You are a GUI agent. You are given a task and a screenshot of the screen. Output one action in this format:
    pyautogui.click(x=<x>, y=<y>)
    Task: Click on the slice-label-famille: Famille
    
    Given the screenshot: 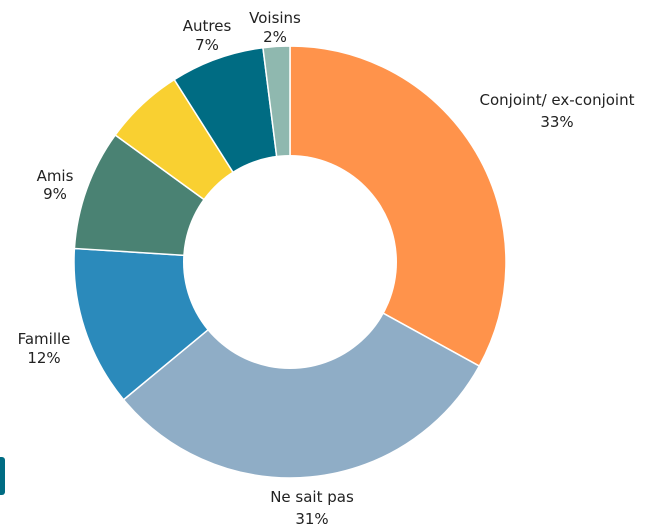 What is the action you would take?
    pyautogui.click(x=44, y=339)
    